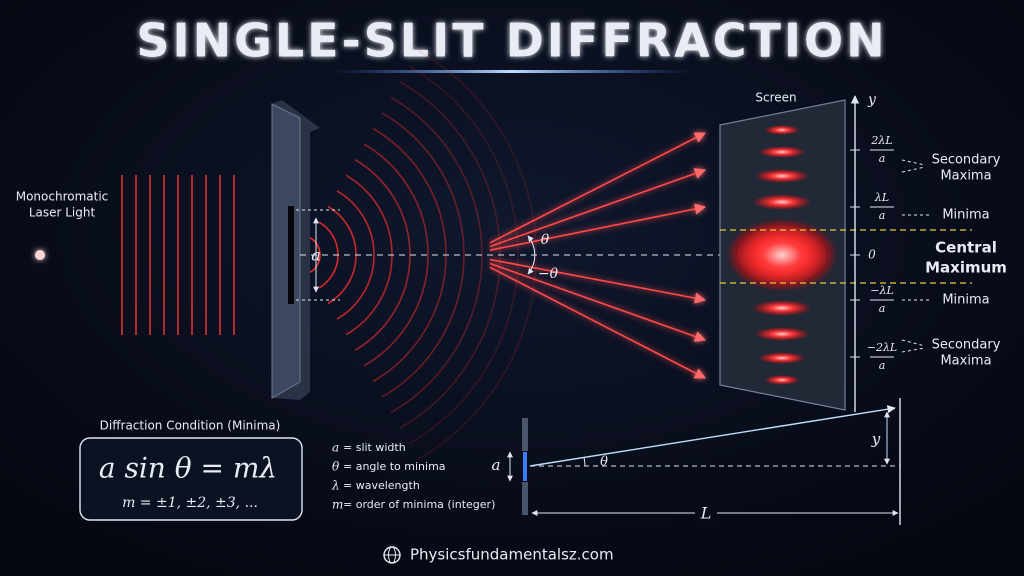 The width and height of the screenshot is (1024, 576). Describe the element at coordinates (531, 255) in the screenshot. I see `angle-arc` at that location.